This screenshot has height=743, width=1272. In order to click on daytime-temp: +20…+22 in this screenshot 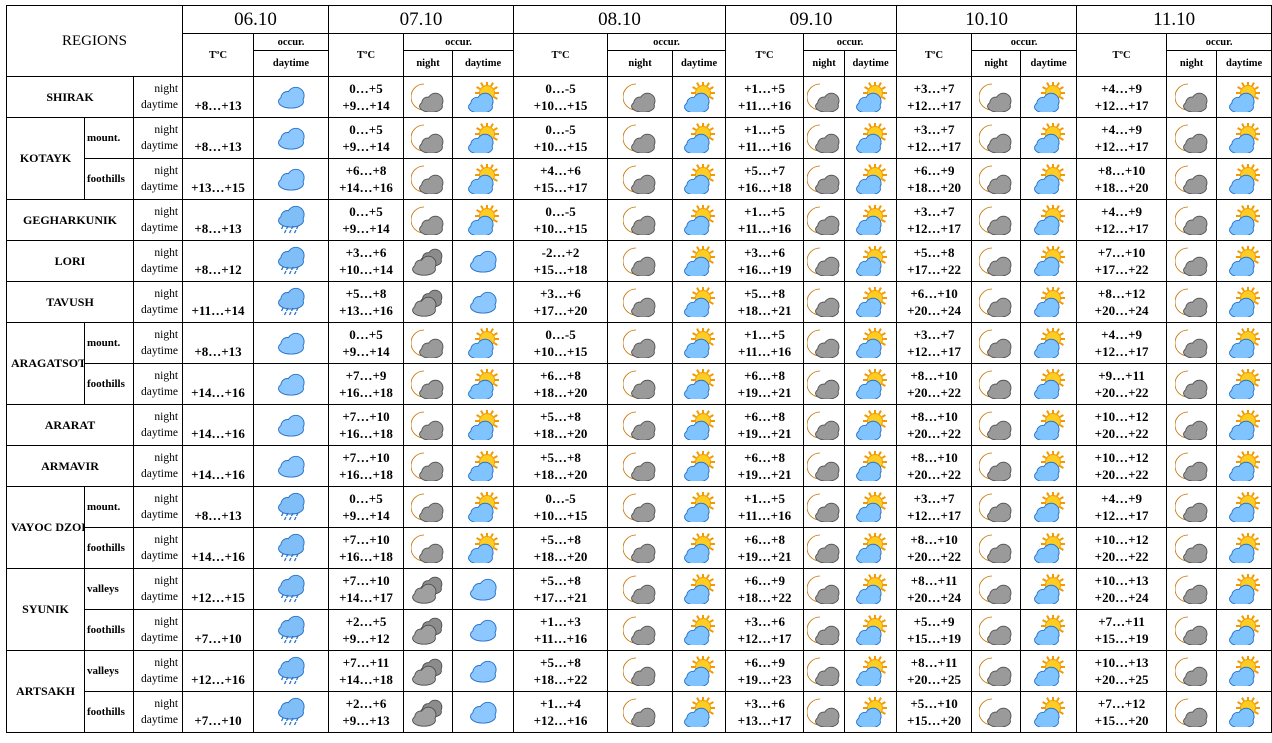, I will do `click(1121, 392)`.